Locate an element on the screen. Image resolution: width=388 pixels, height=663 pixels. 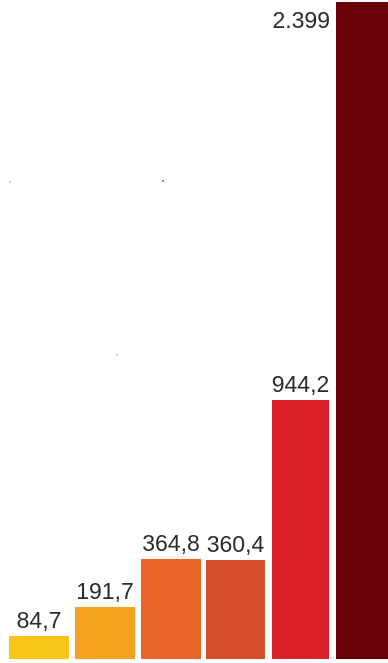
bar-value-label: 2.399 is located at coordinates (301, 20).